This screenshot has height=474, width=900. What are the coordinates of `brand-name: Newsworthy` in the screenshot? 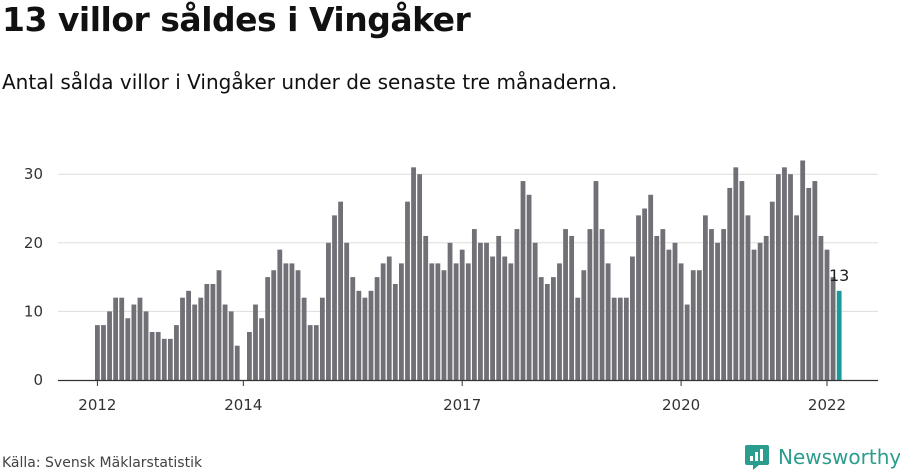 It's located at (839, 457).